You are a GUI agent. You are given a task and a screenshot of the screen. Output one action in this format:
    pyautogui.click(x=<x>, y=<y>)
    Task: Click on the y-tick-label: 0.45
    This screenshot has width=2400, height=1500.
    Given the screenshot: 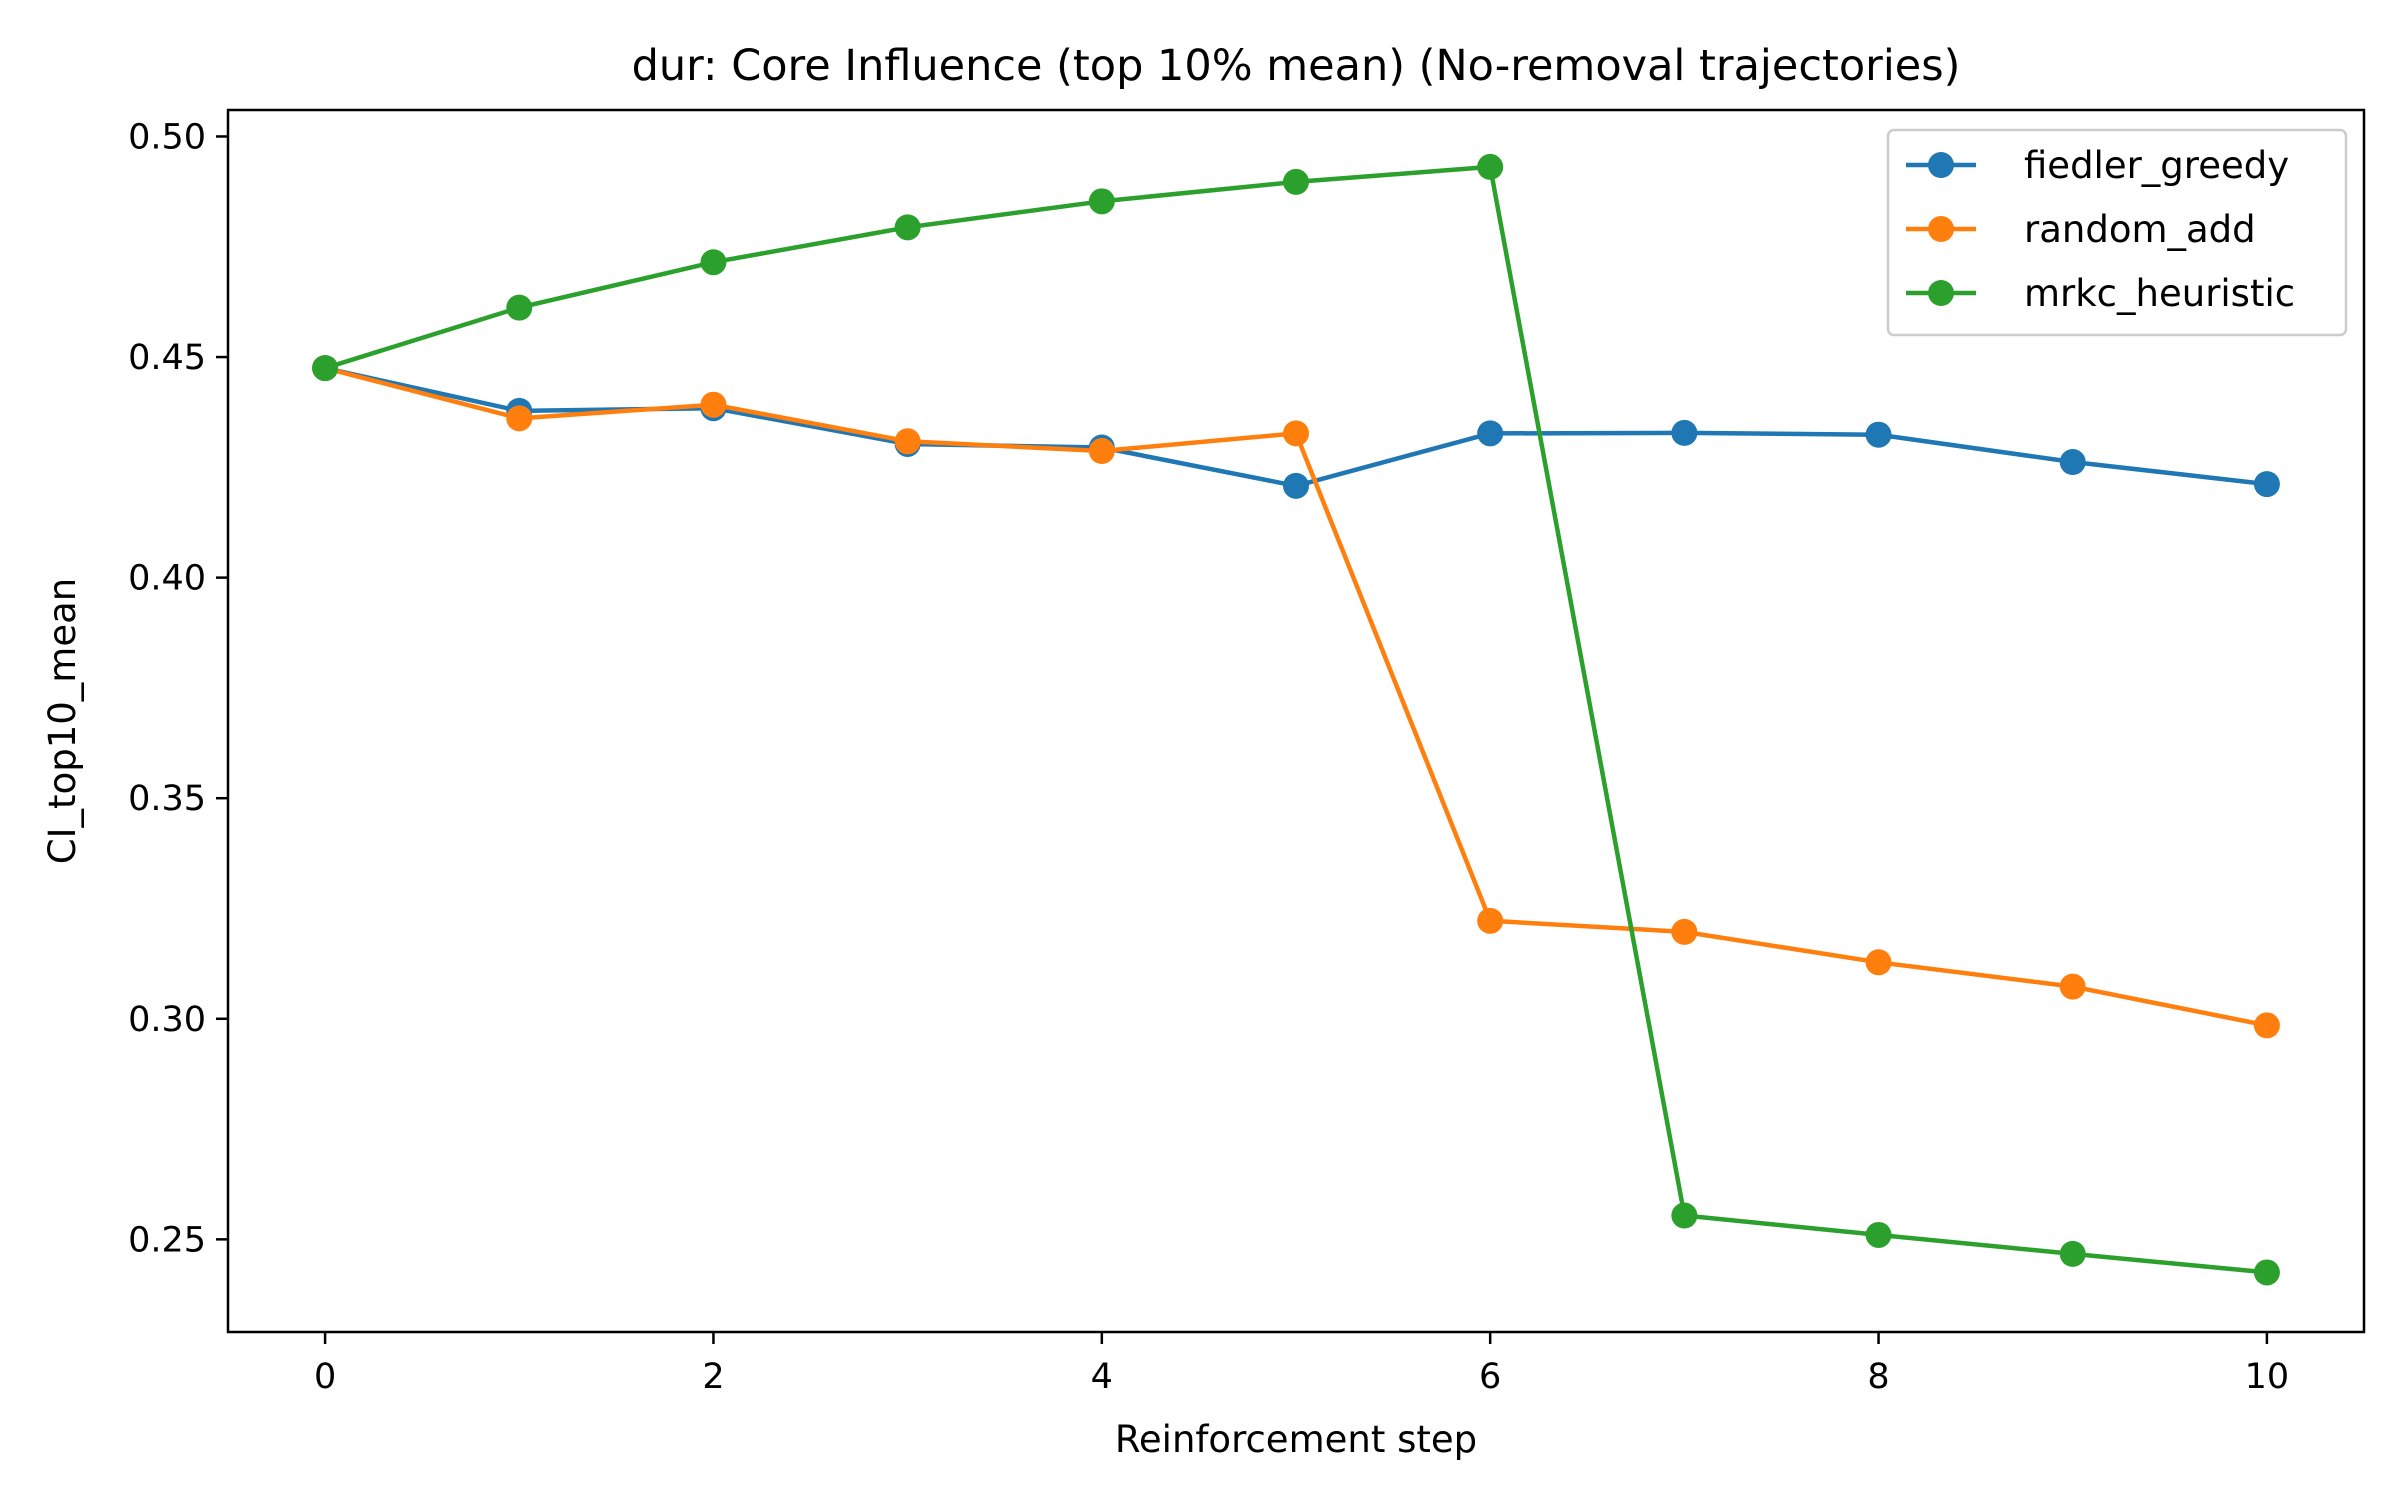 What is the action you would take?
    pyautogui.click(x=167, y=358)
    